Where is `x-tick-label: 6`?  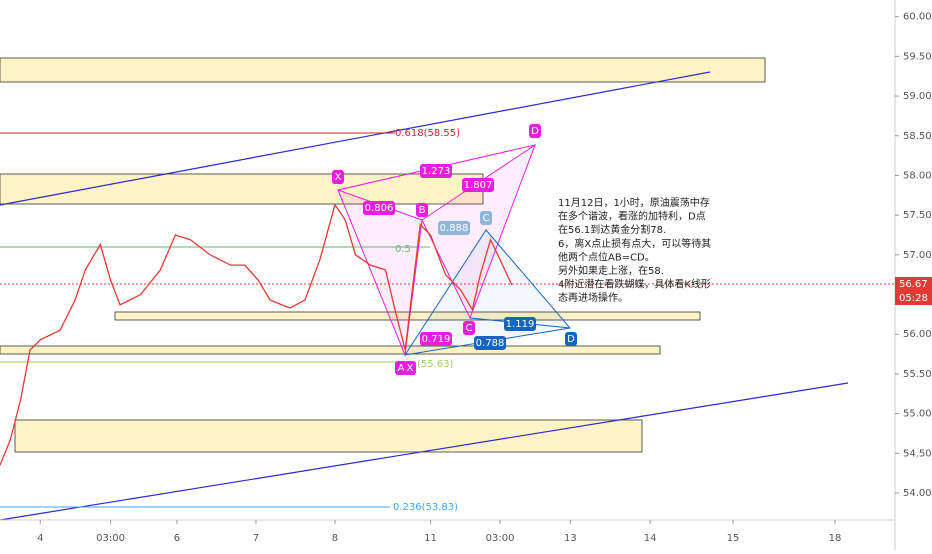 x-tick-label: 6 is located at coordinates (177, 538).